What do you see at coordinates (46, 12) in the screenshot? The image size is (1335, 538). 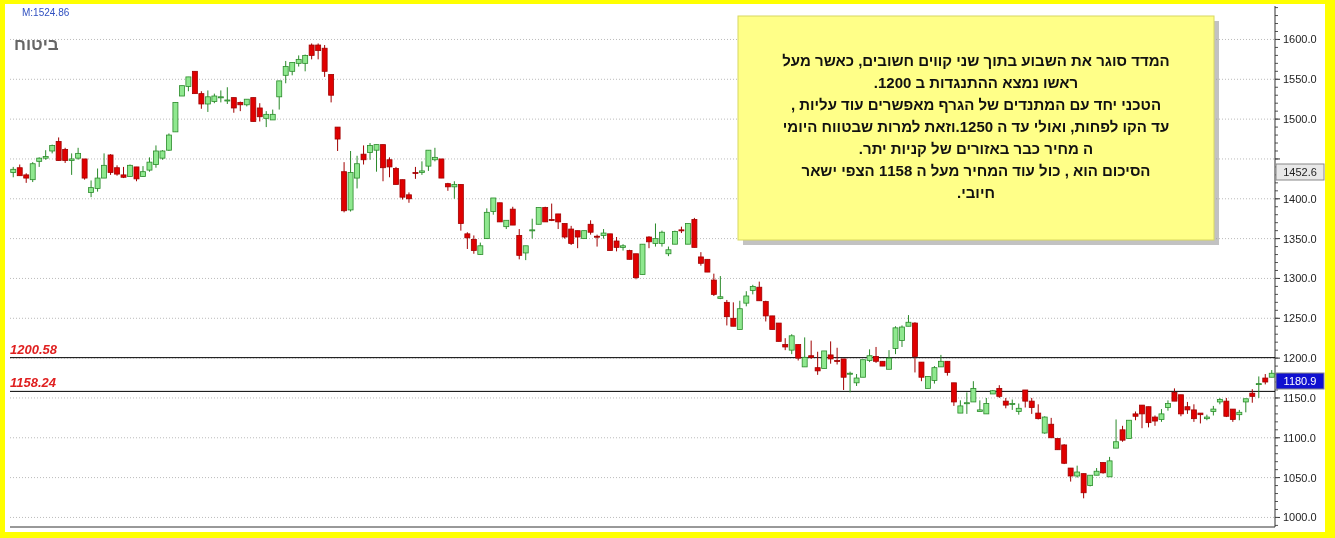 I see `annotation: M:1524.86` at bounding box center [46, 12].